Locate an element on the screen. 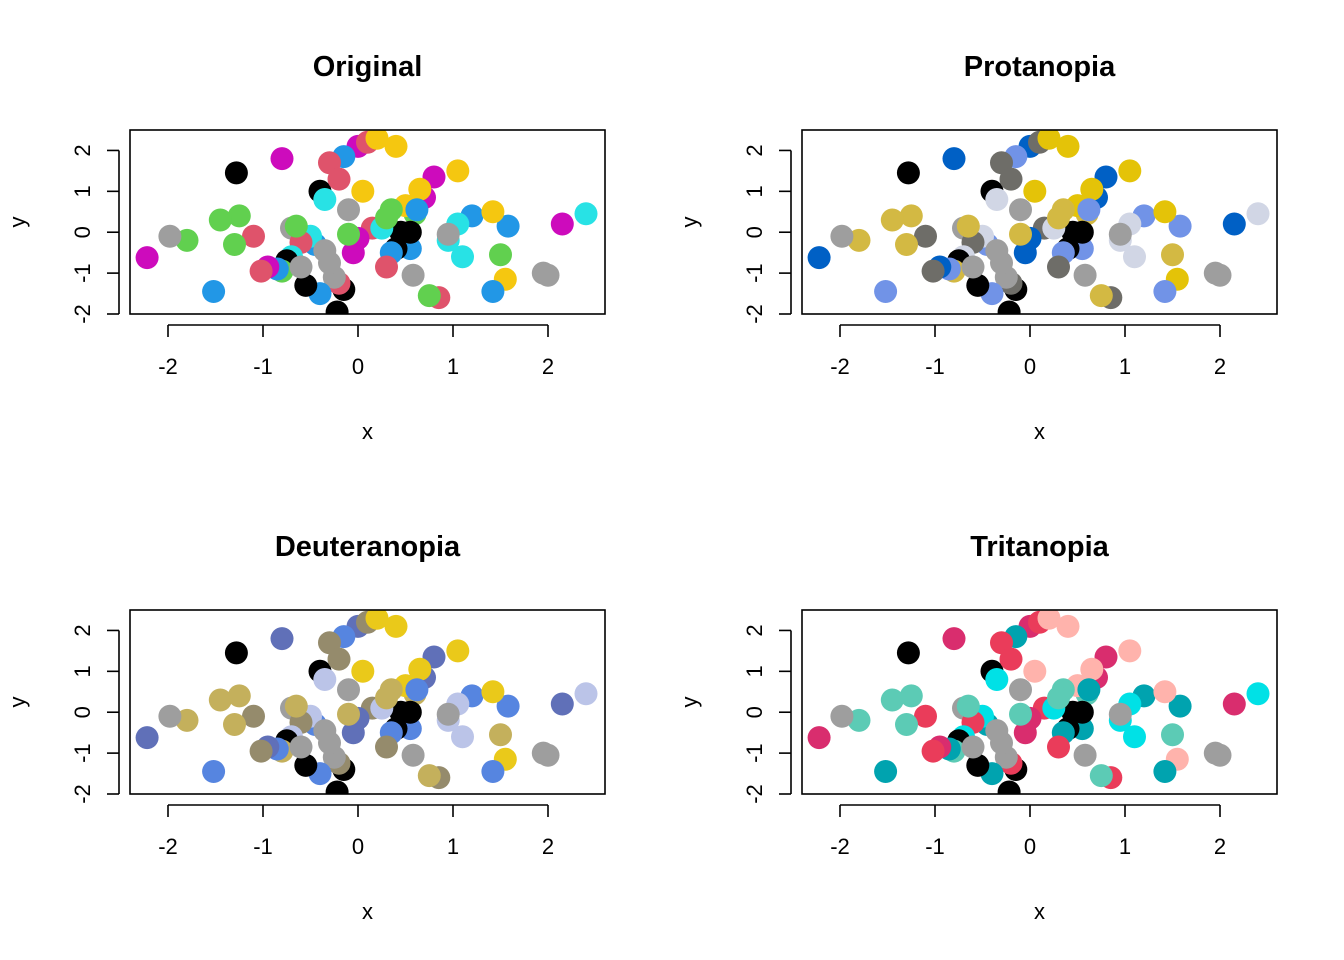  plot-frame is located at coordinates (1039, 702).